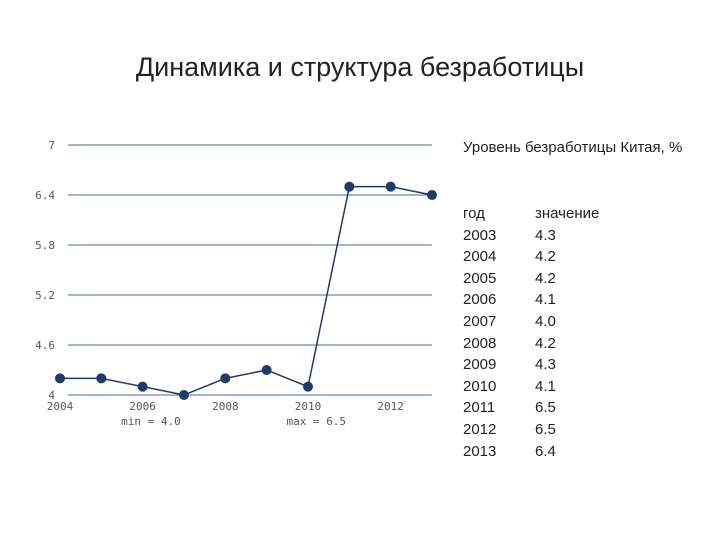 The image size is (720, 540). Describe the element at coordinates (480, 278) in the screenshot. I see `table-cell-year: 2005` at that location.